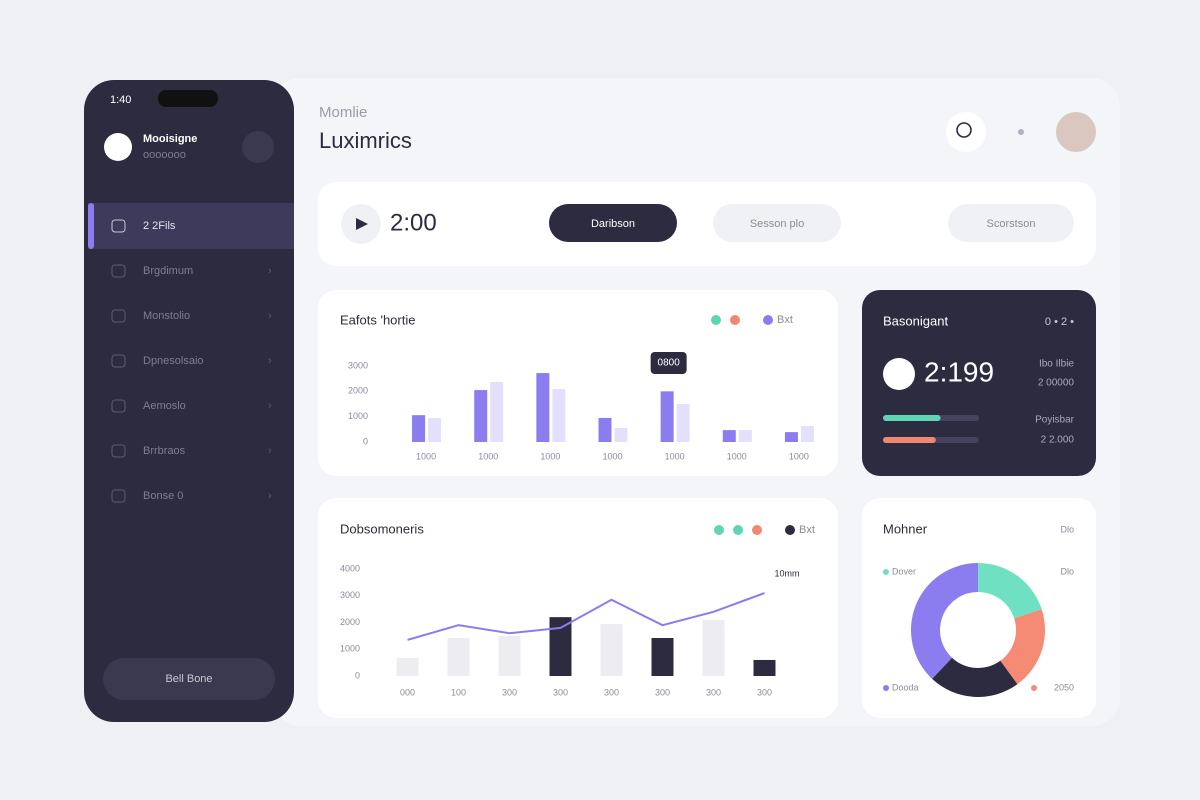  I want to click on timer-button-label: Scorstson, so click(1011, 224).